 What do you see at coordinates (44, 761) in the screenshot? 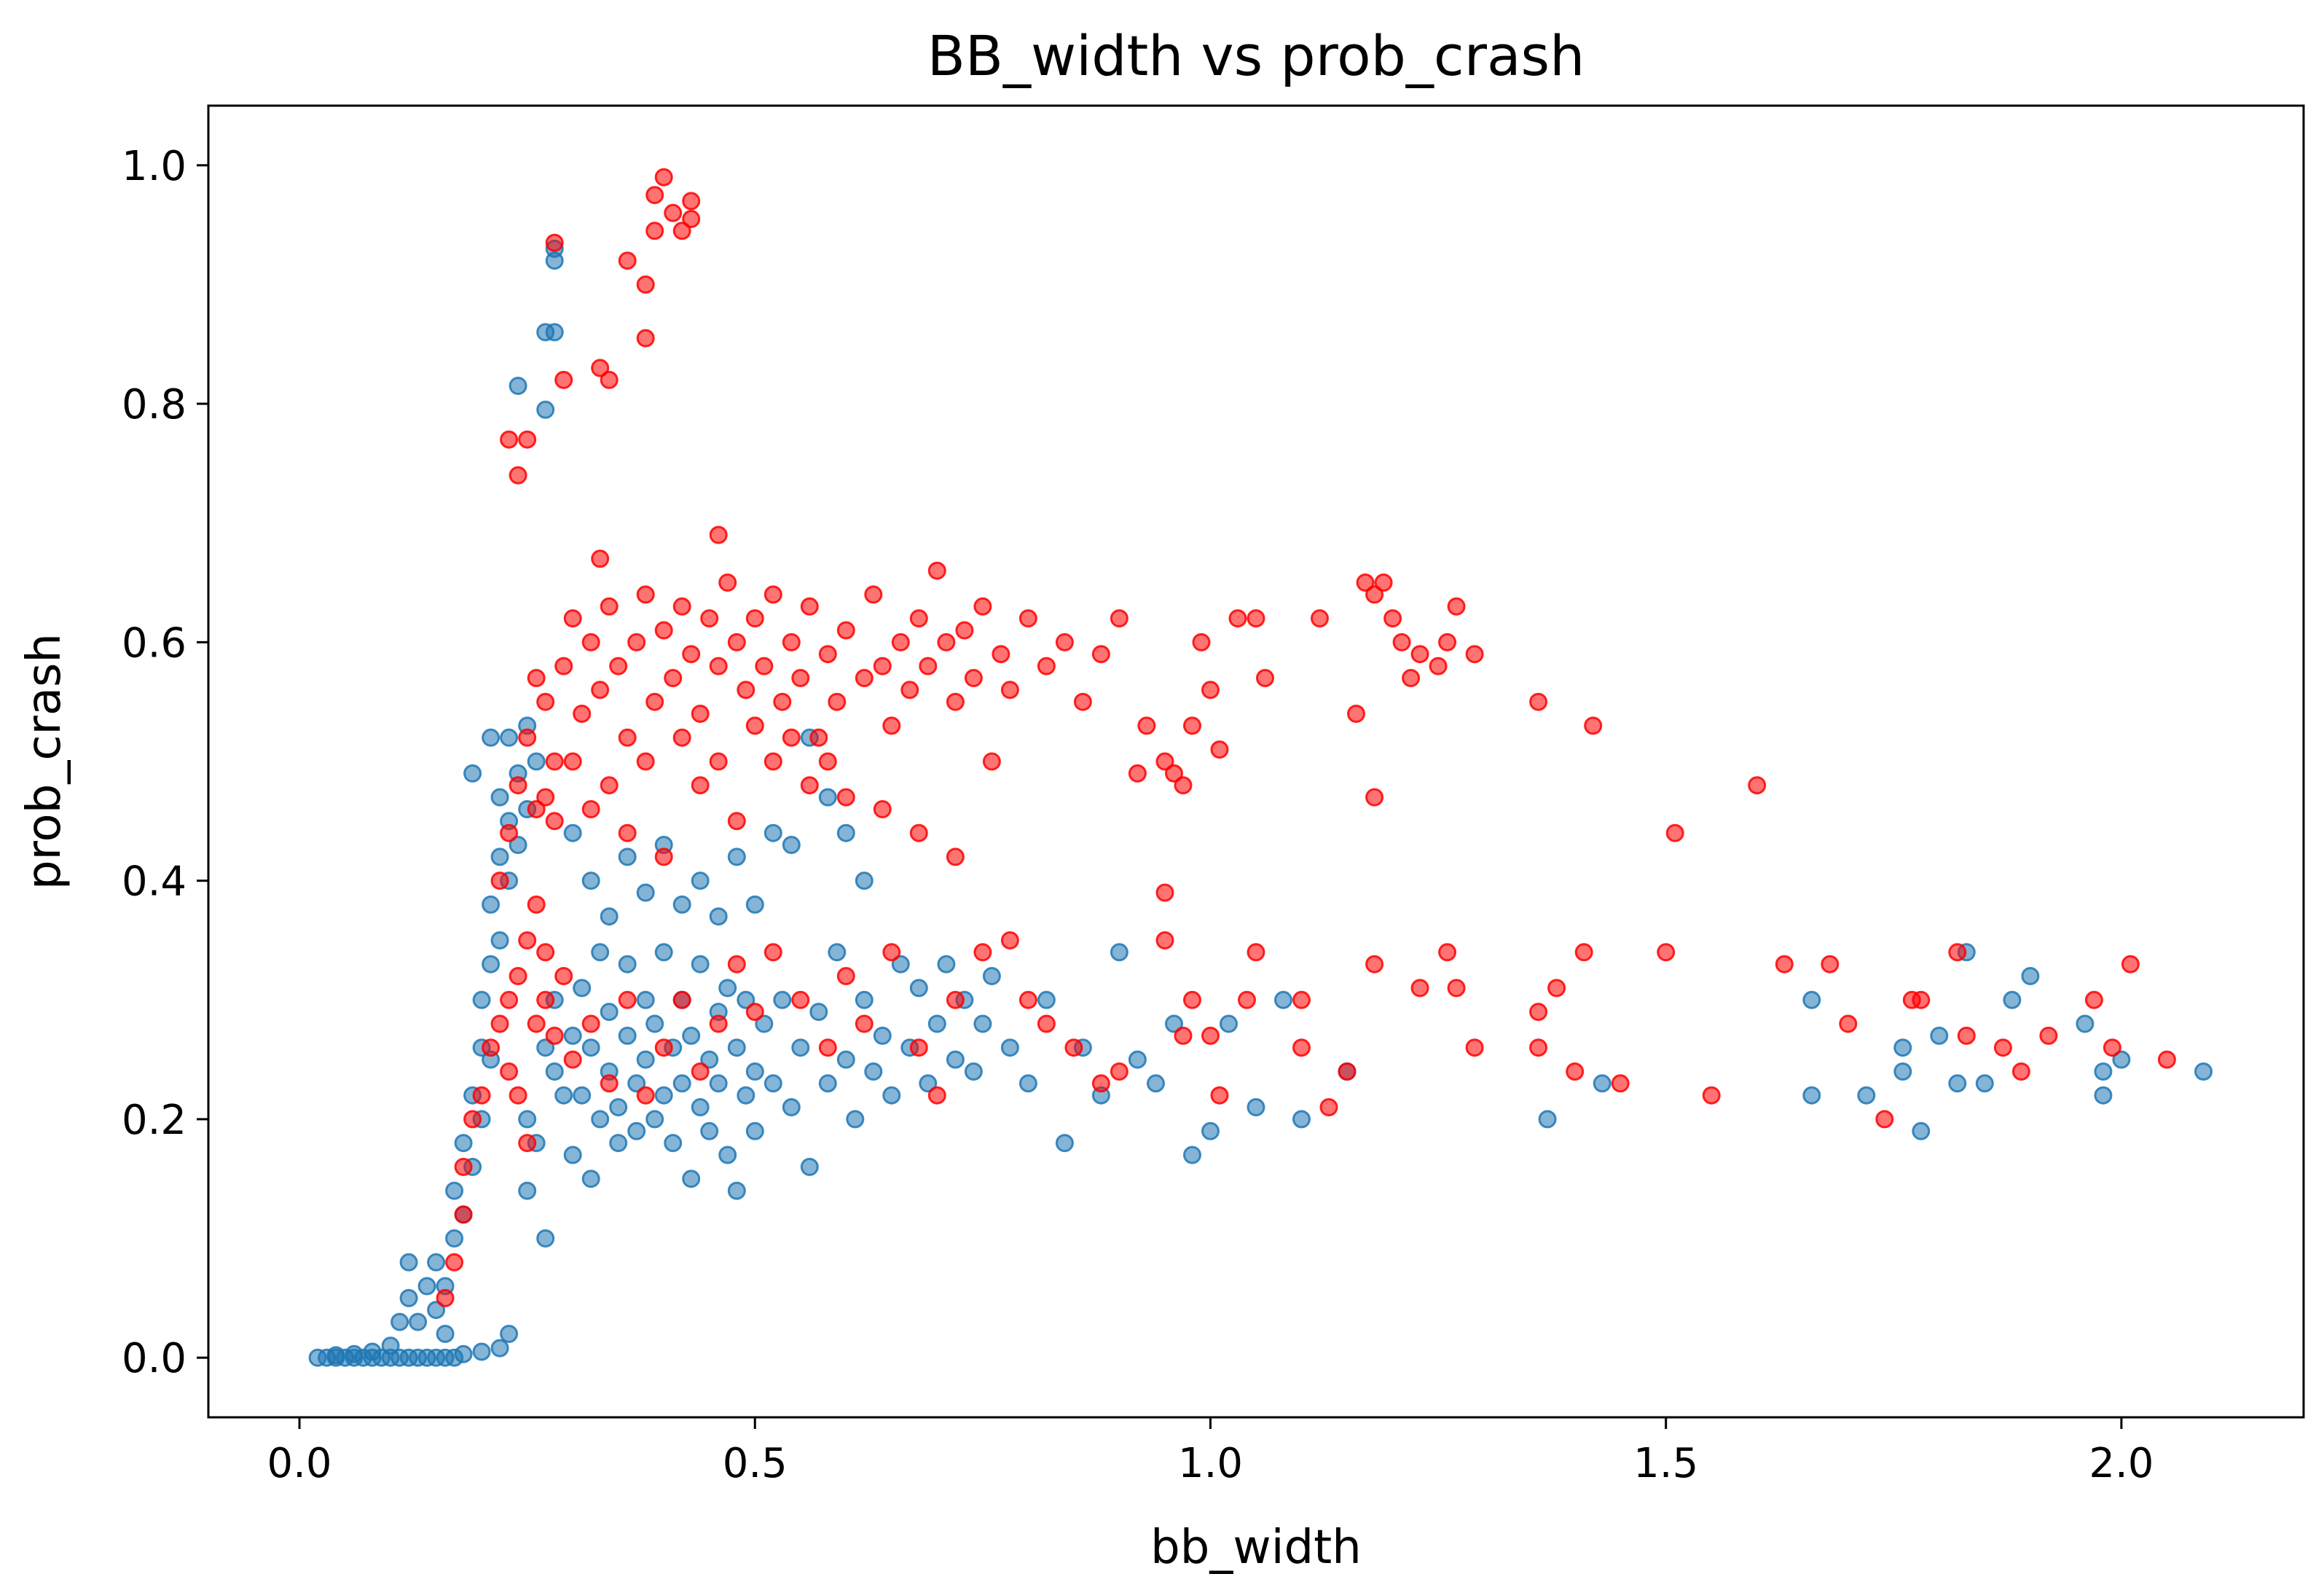
I see `y-axis-label: prob_crash` at bounding box center [44, 761].